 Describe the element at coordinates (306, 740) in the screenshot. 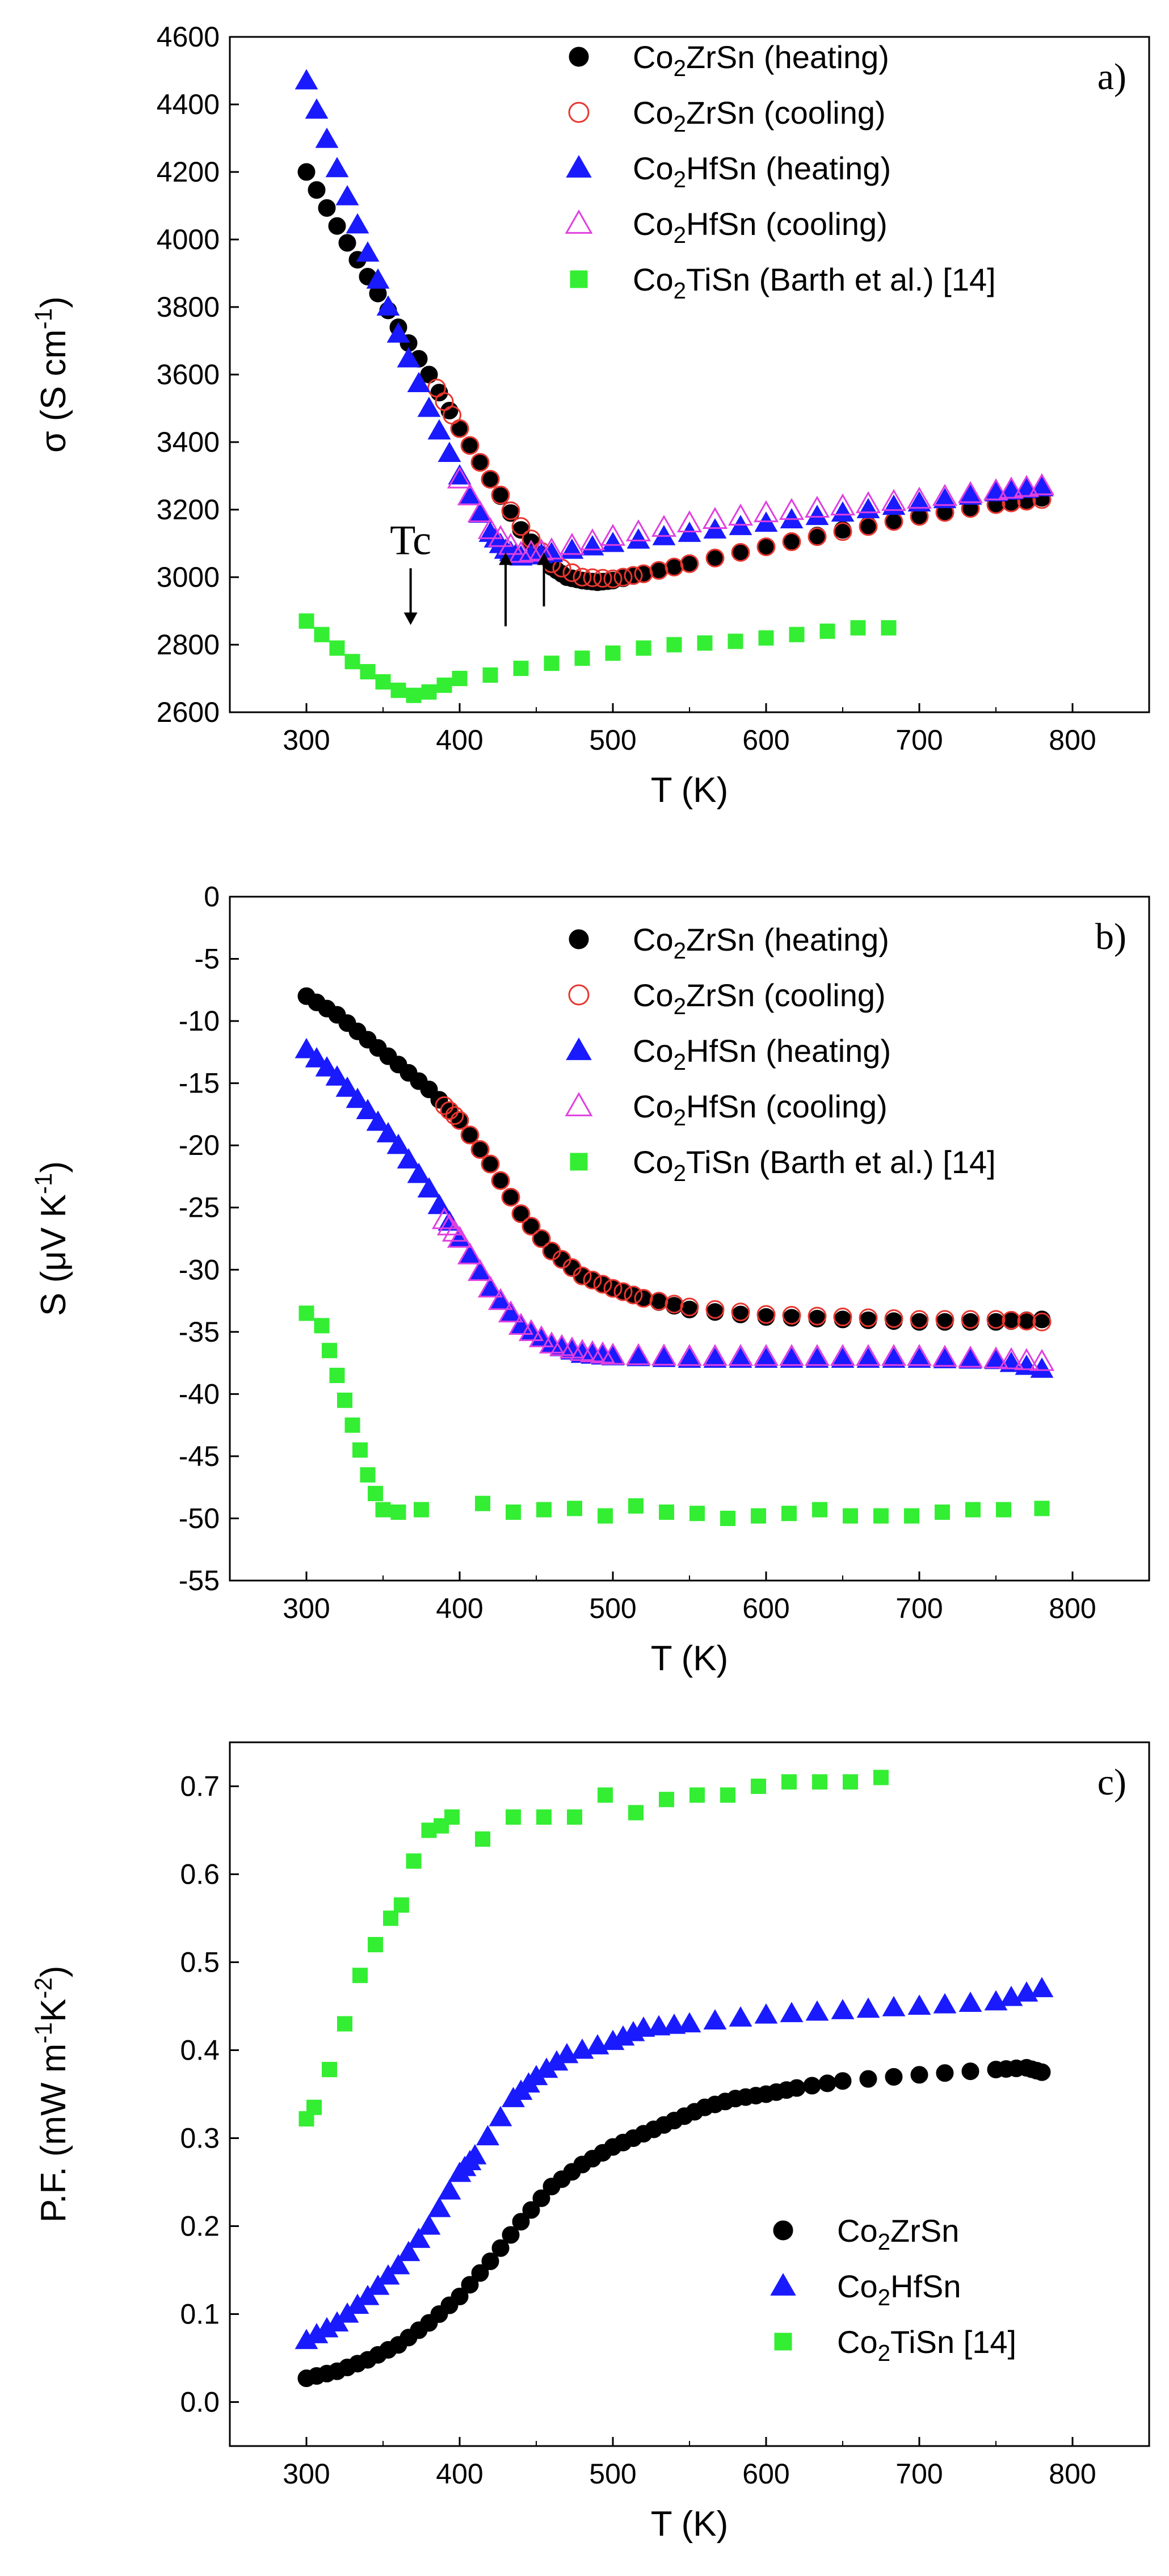

I see `x-tick-label: 300` at that location.